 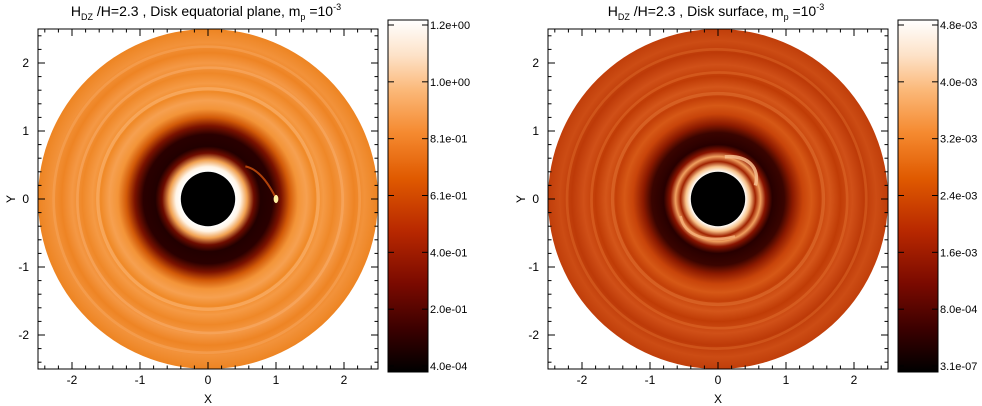 I want to click on colorbar-tick-label: 8.0e-04, so click(x=958, y=310).